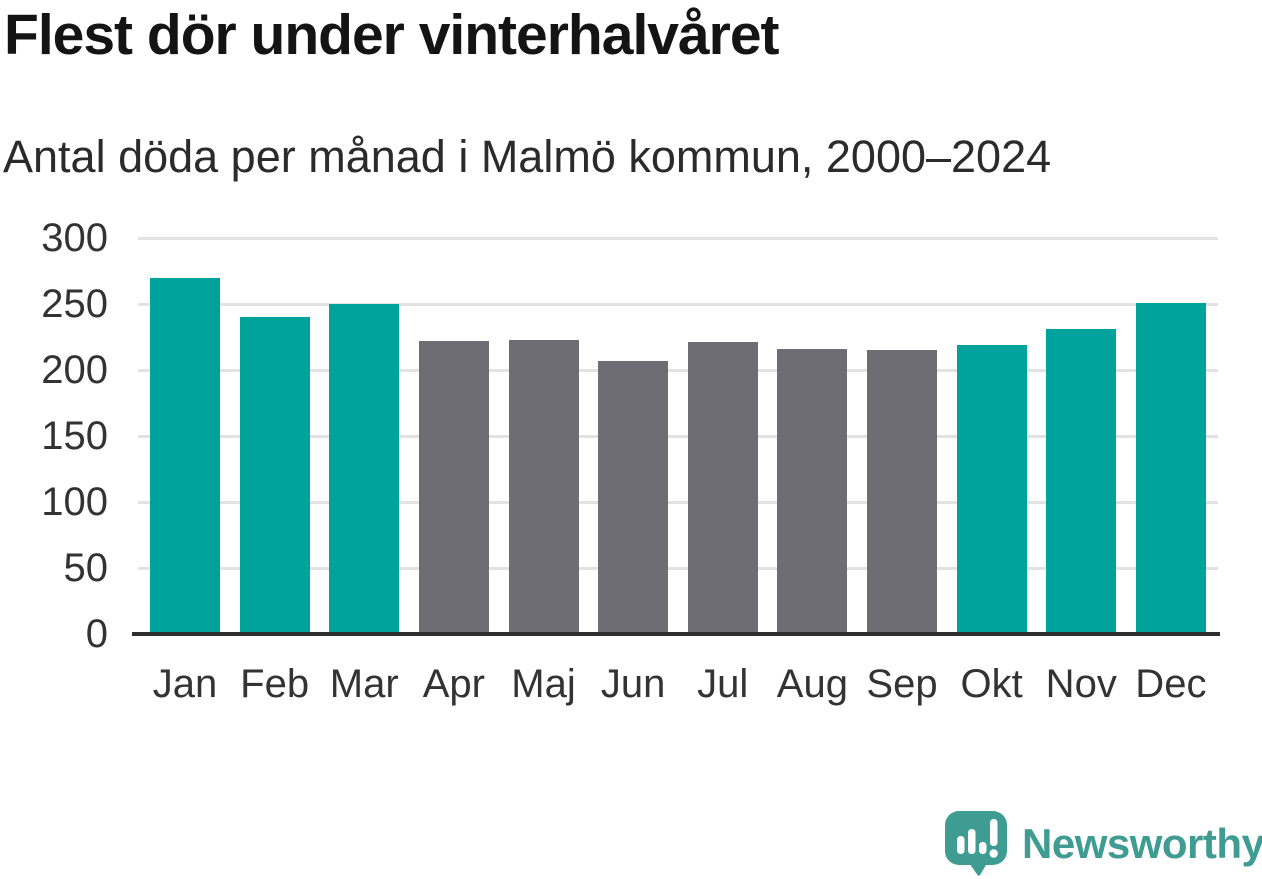 The height and width of the screenshot is (879, 1262). I want to click on x-tick-label-aug: Aug, so click(812, 684).